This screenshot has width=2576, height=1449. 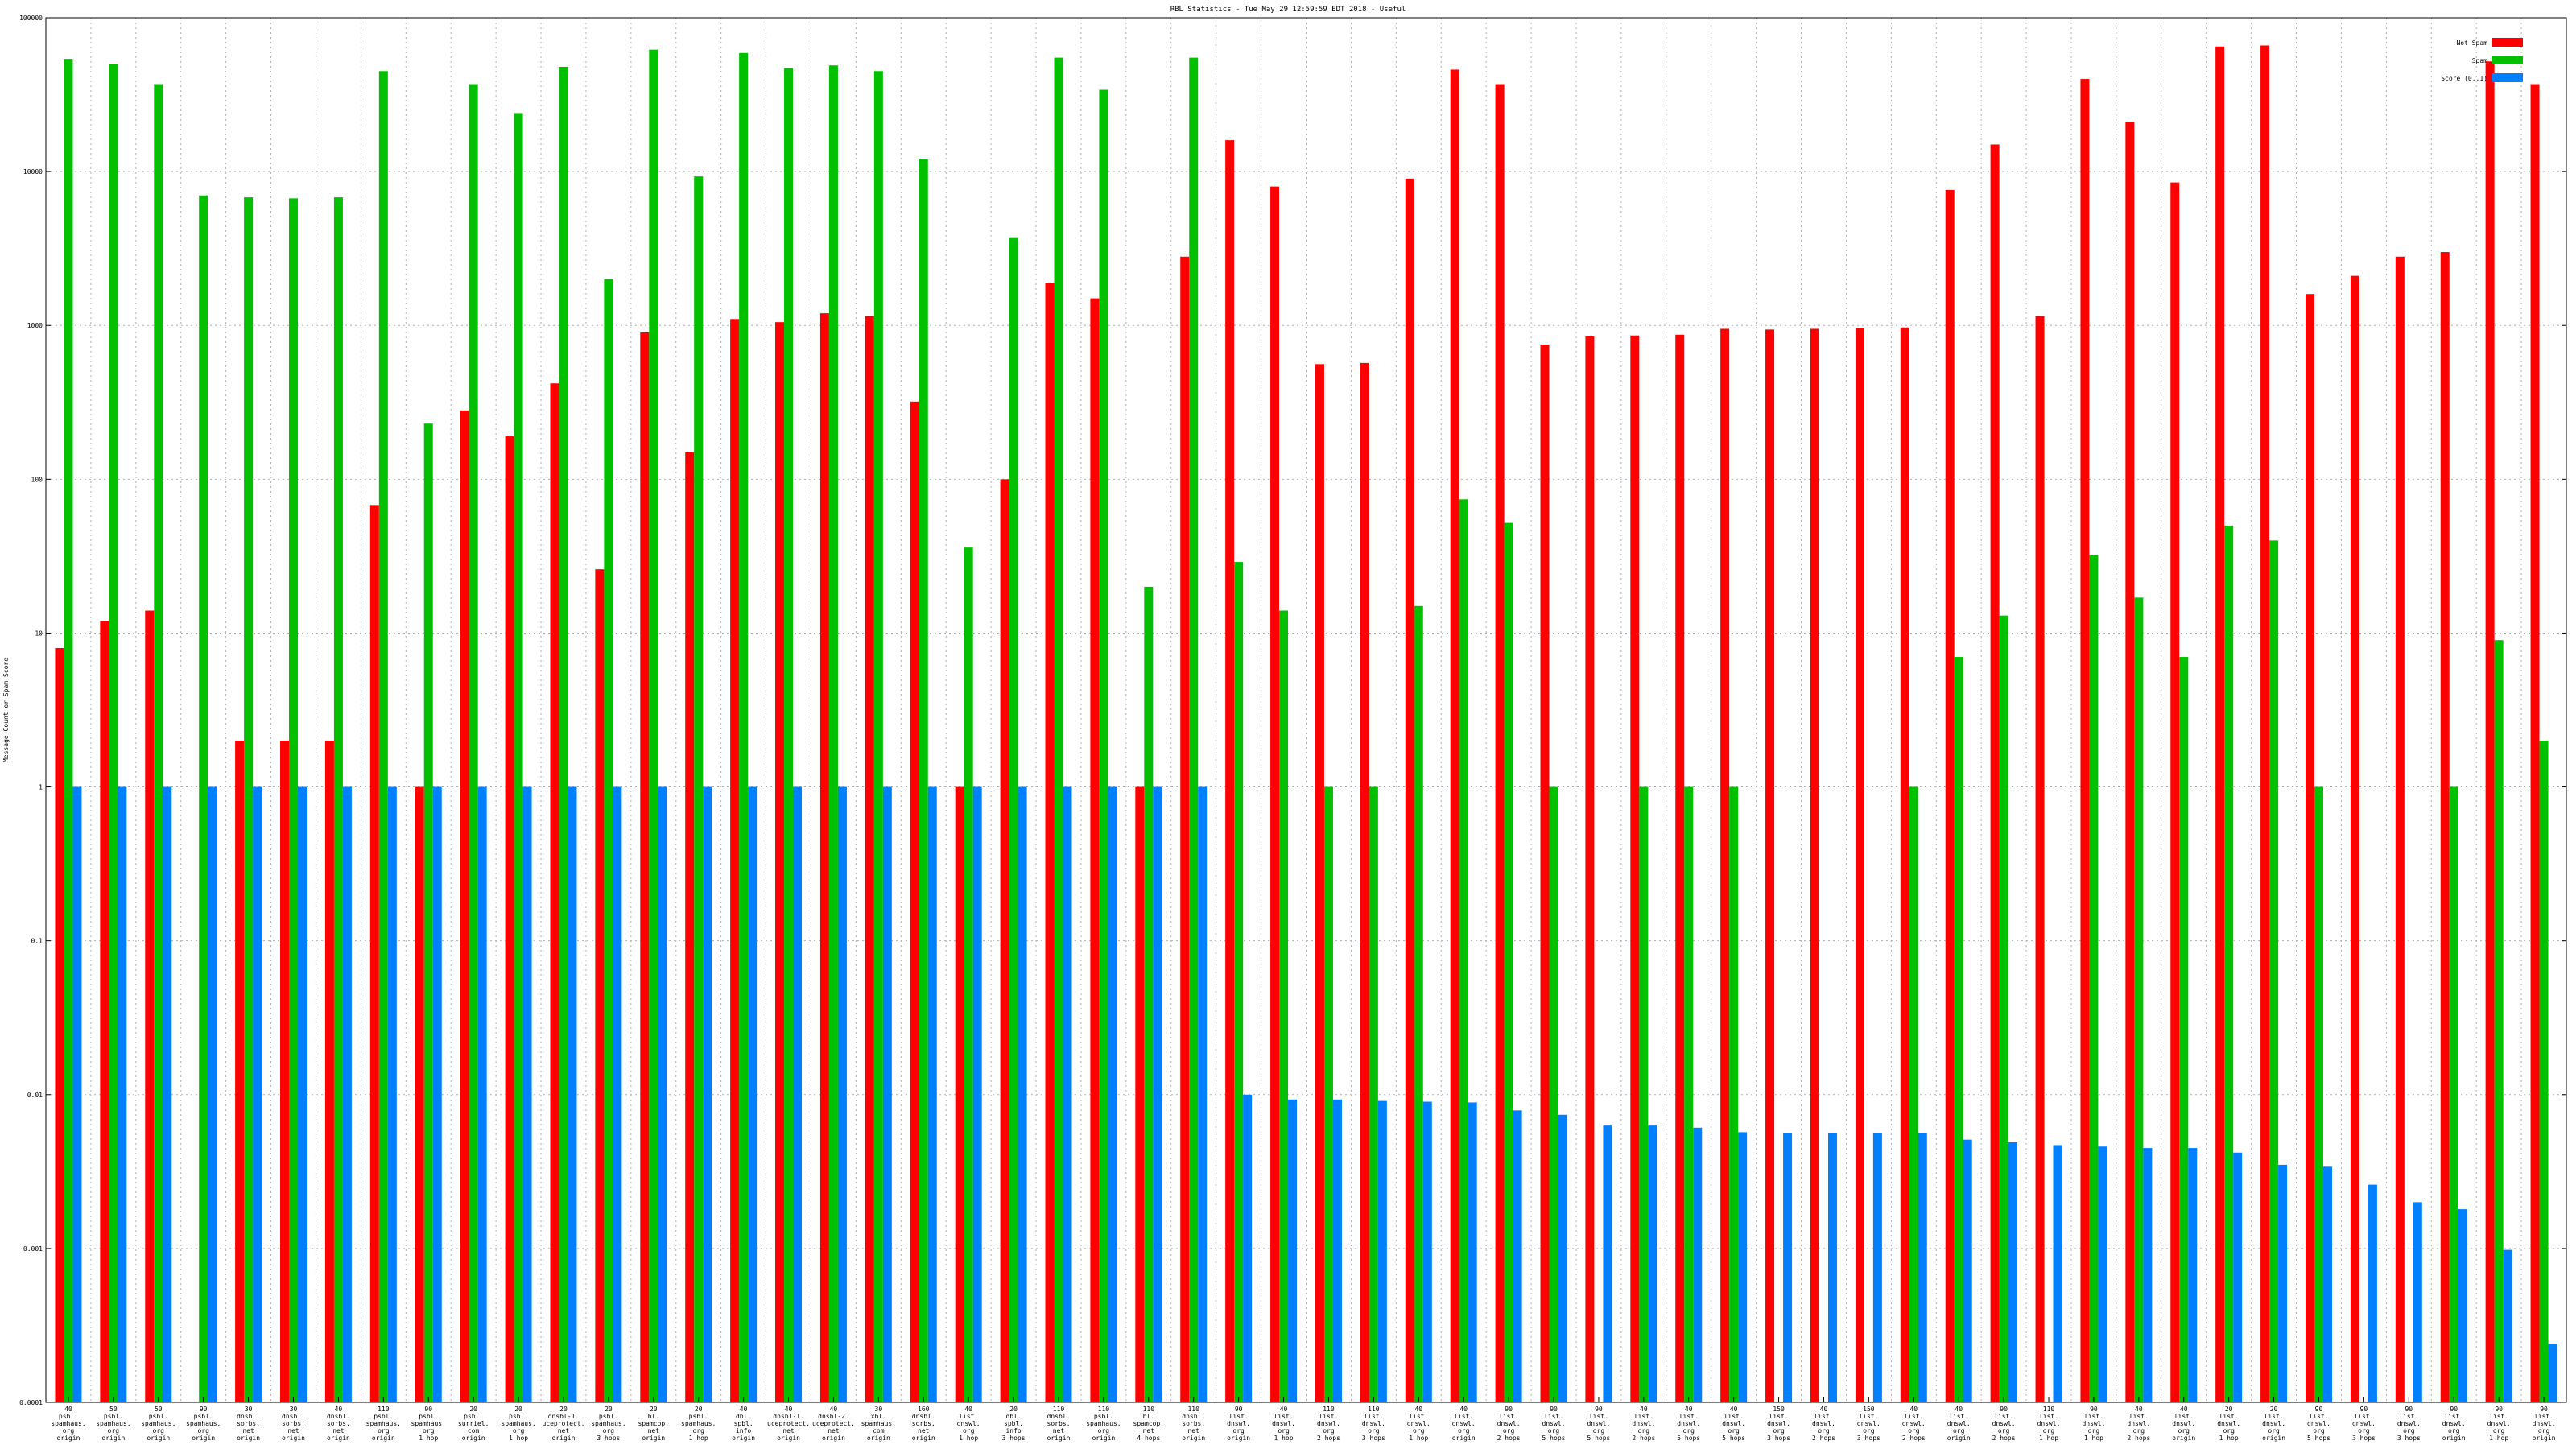 I want to click on x-tick-label: 20 dbl. spbl. info 3 hops, so click(x=1014, y=1424).